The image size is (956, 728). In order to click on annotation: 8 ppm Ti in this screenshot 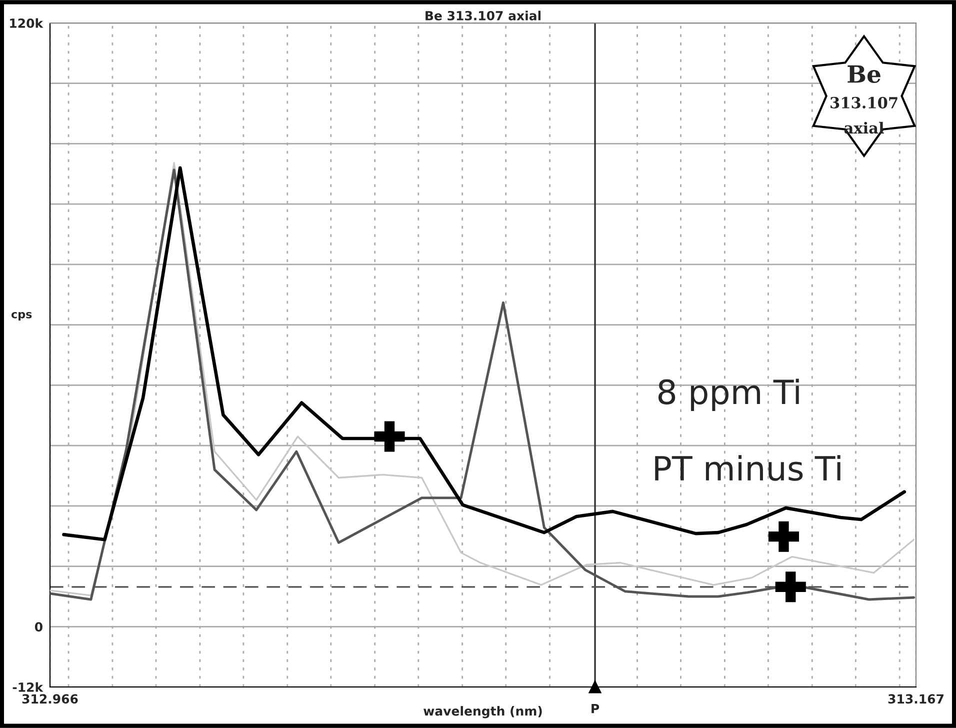, I will do `click(728, 394)`.